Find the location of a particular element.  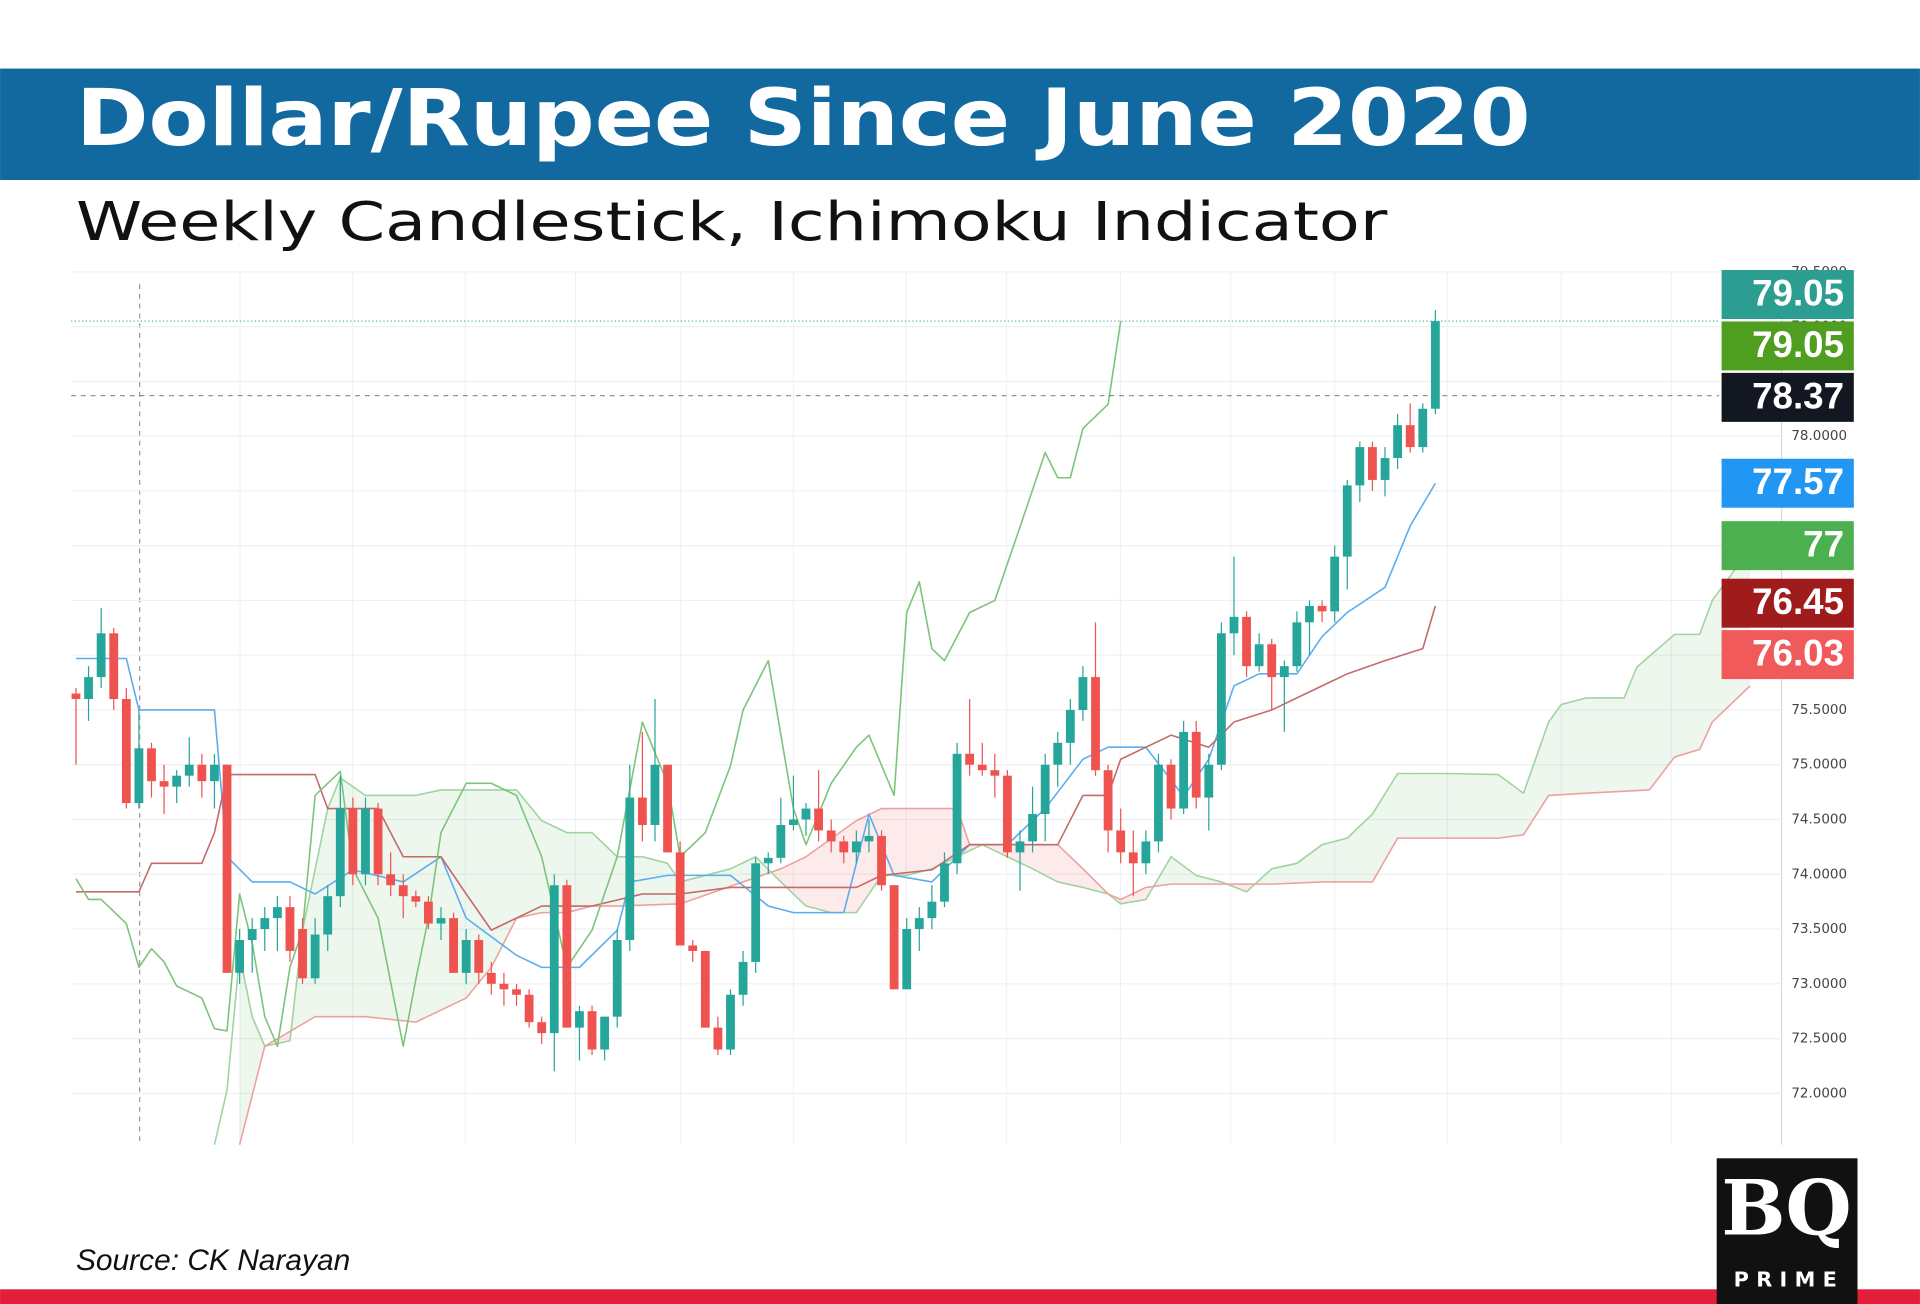

chart-subtitle: Weekly Candlestick, Ichimoku Indicator is located at coordinates (732, 221).